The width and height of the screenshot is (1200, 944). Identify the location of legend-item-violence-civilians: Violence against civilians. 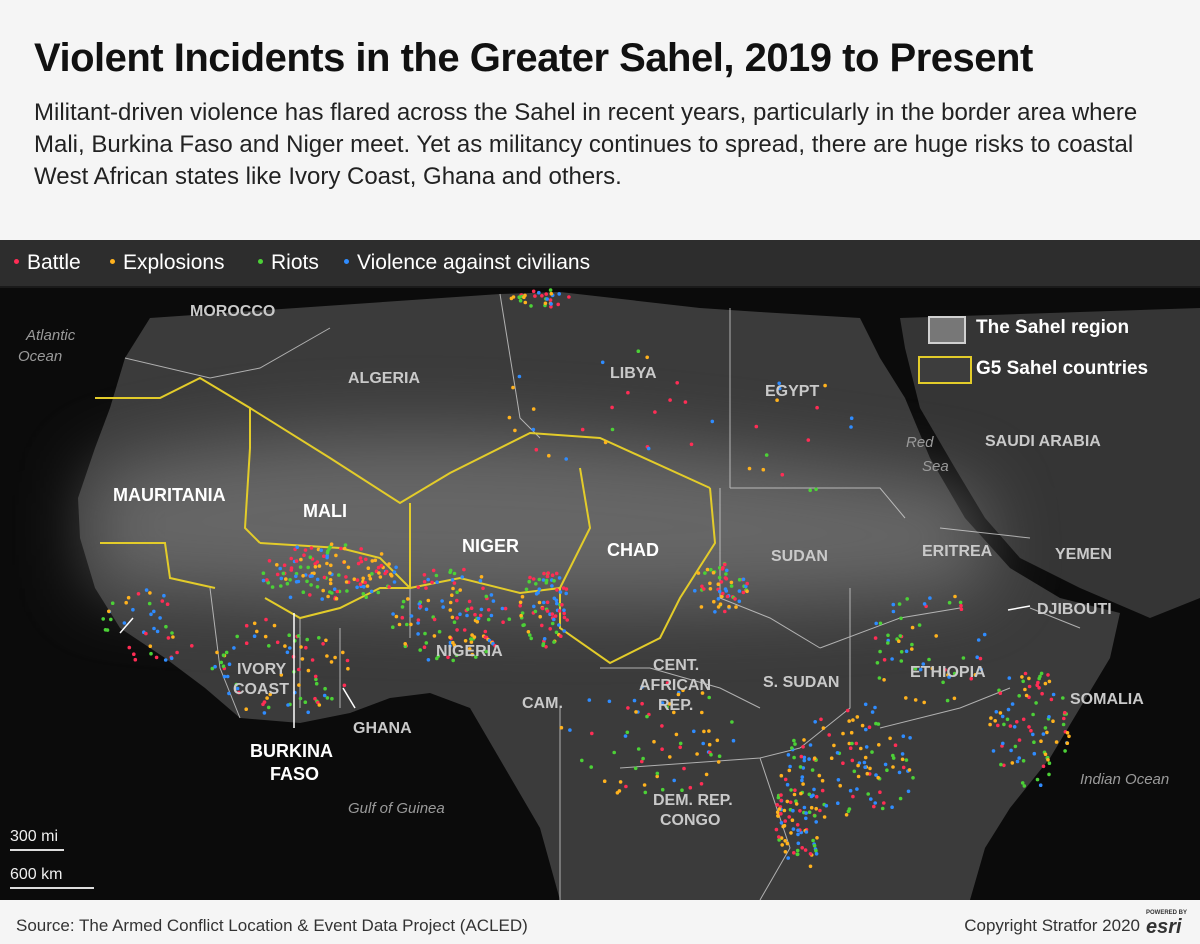
(467, 263).